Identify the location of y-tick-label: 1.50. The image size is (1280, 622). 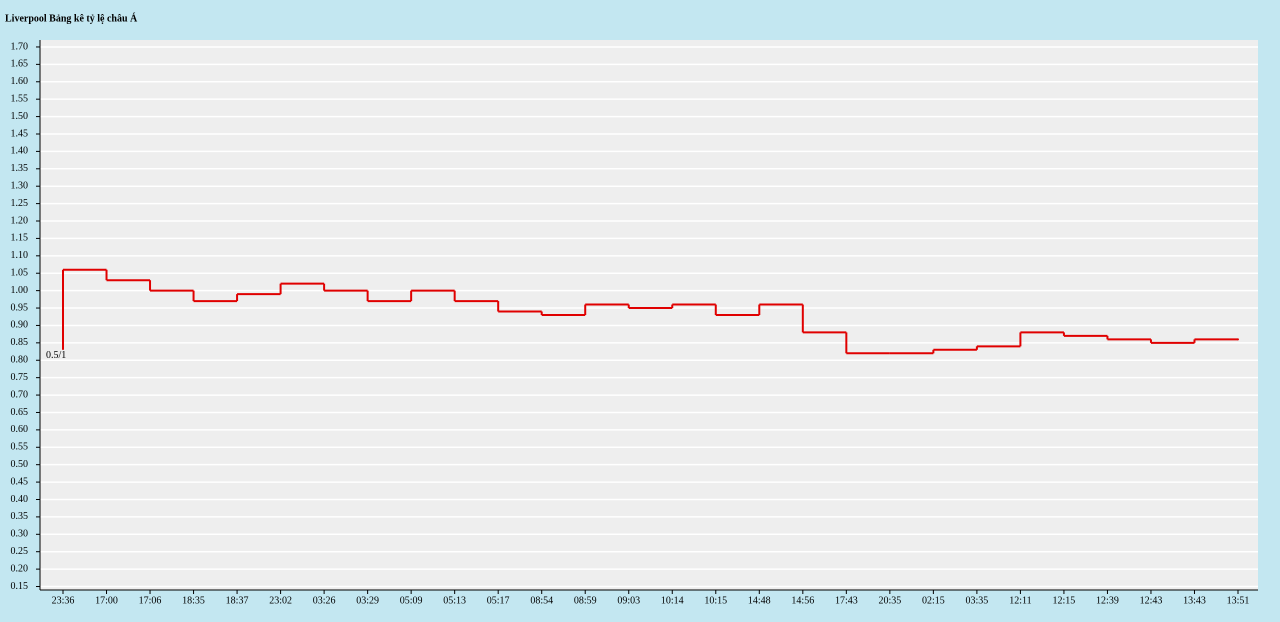
(20, 116).